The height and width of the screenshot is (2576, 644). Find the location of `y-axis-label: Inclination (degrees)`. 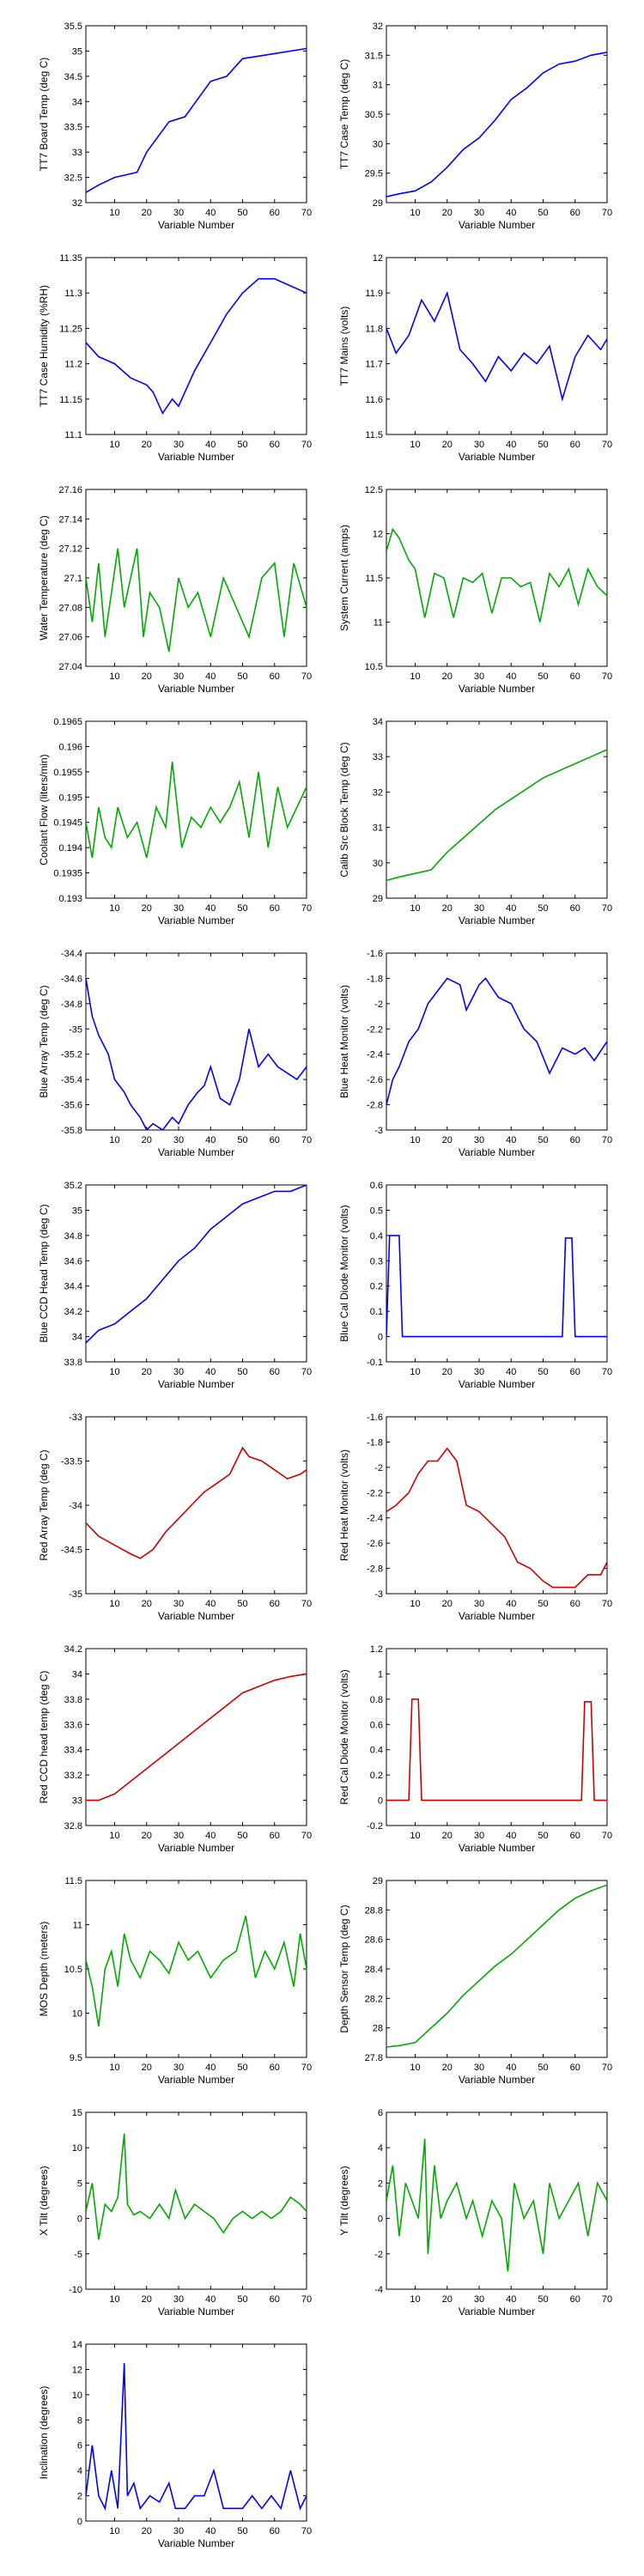

y-axis-label: Inclination (degrees) is located at coordinates (44, 2433).